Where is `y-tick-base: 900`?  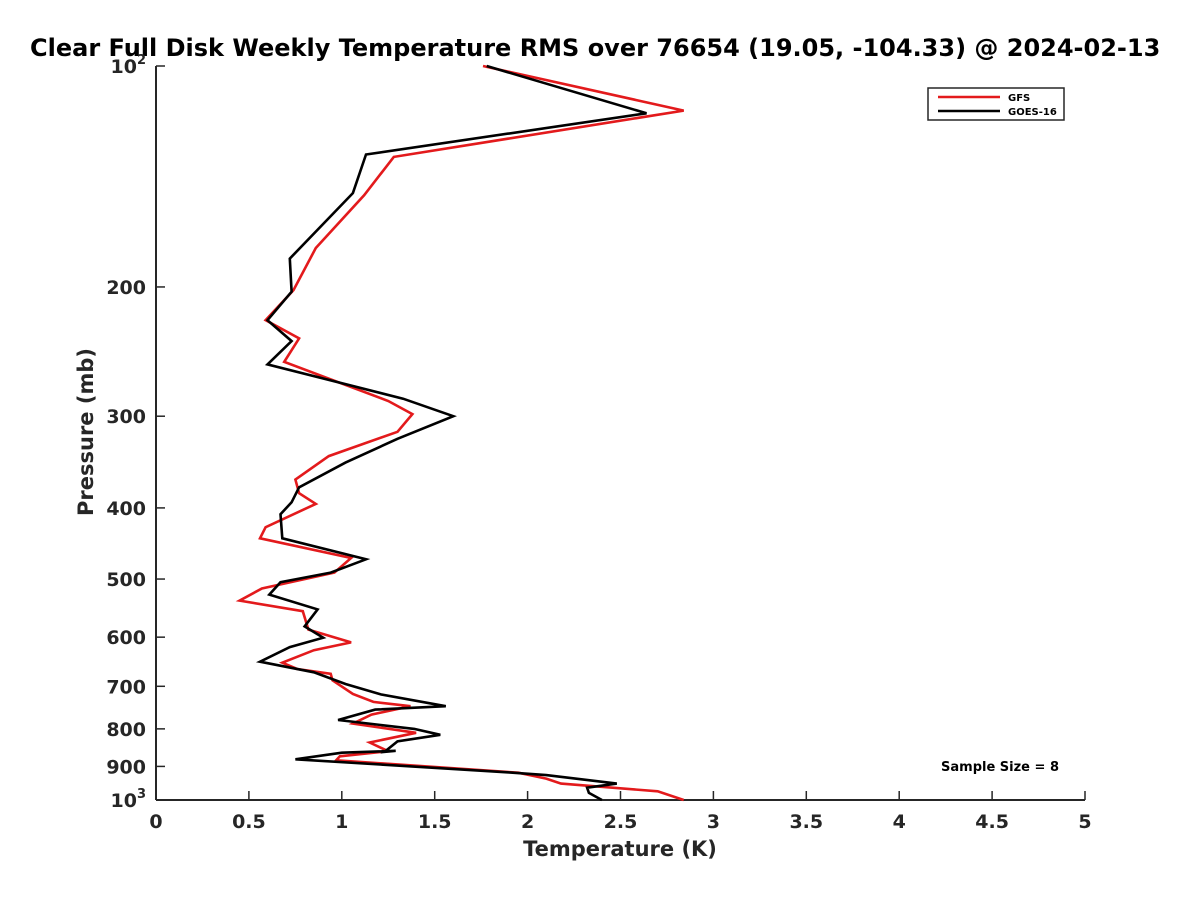
y-tick-base: 900 is located at coordinates (126, 767).